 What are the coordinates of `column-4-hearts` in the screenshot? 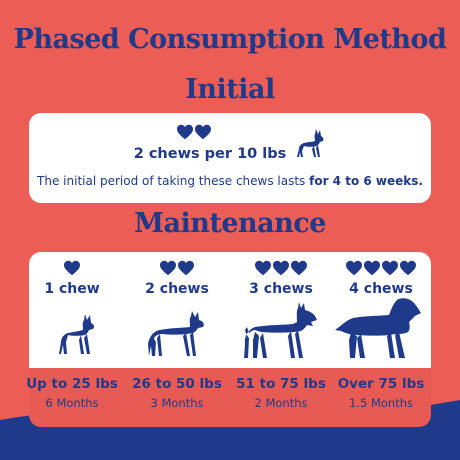 It's located at (381, 268).